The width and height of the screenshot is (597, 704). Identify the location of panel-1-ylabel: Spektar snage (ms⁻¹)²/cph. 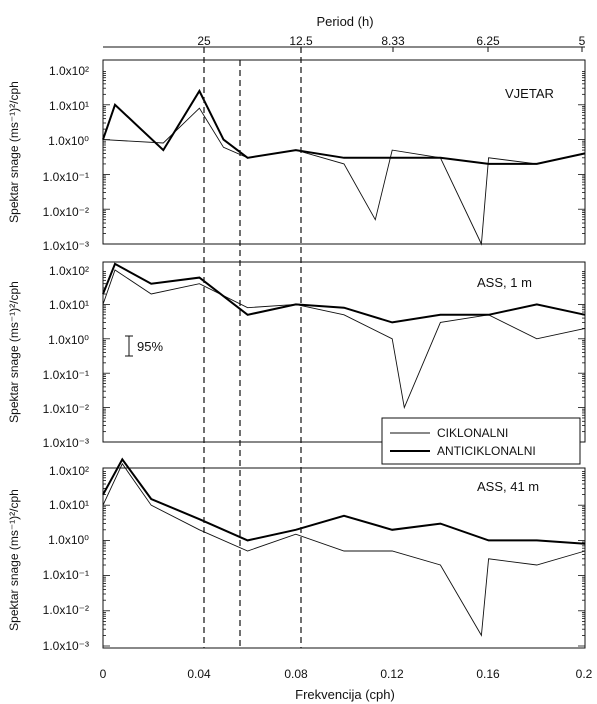
(14, 152).